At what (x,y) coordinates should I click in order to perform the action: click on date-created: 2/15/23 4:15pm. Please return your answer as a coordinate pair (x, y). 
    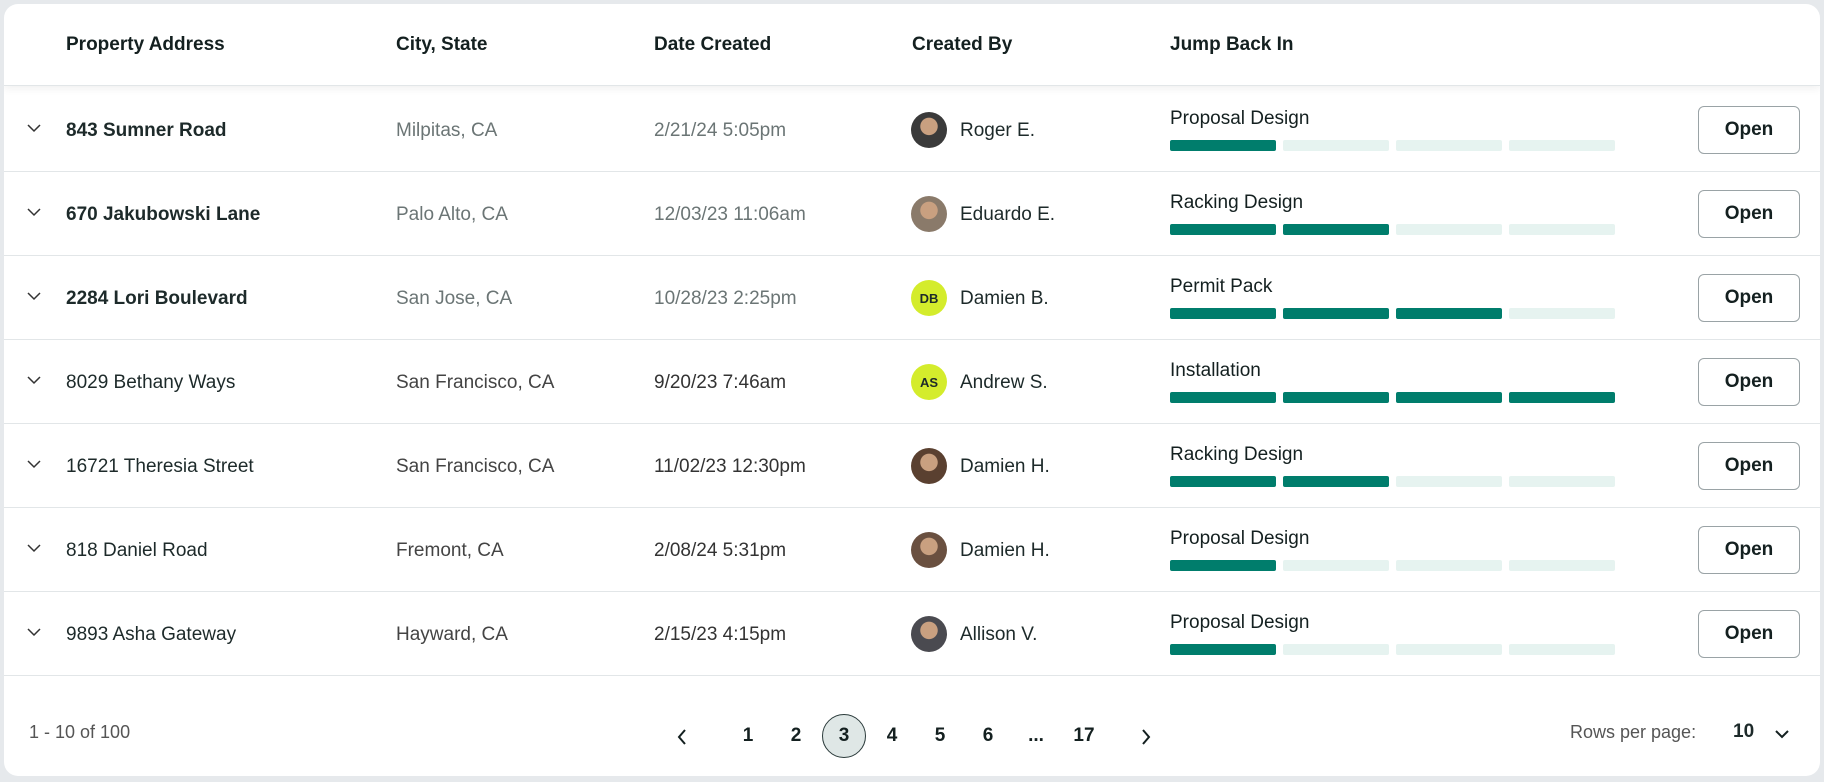
    Looking at the image, I should click on (720, 634).